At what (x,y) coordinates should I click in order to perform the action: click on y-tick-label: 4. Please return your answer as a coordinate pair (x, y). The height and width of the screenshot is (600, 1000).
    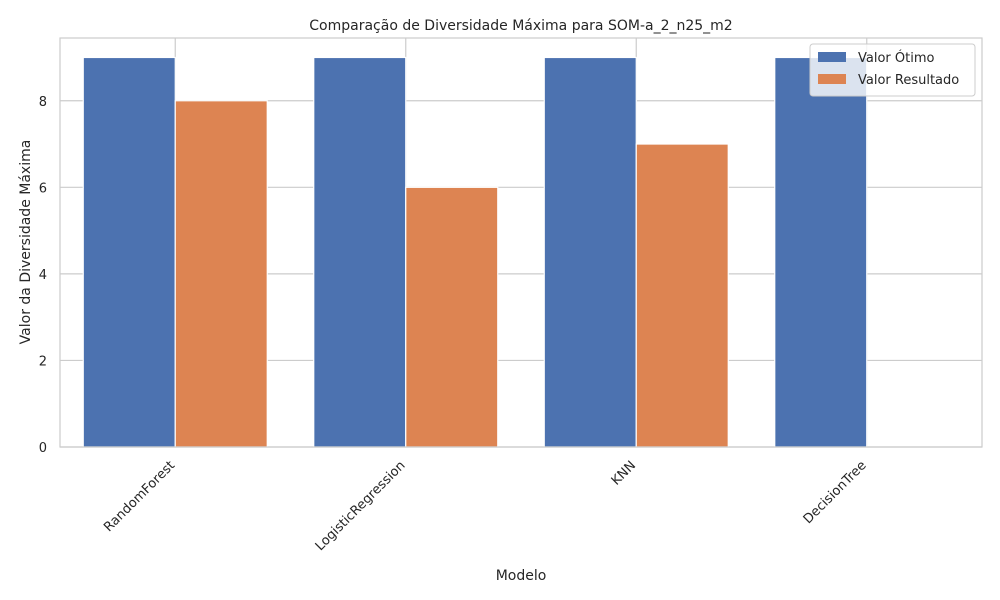
    Looking at the image, I should click on (43, 275).